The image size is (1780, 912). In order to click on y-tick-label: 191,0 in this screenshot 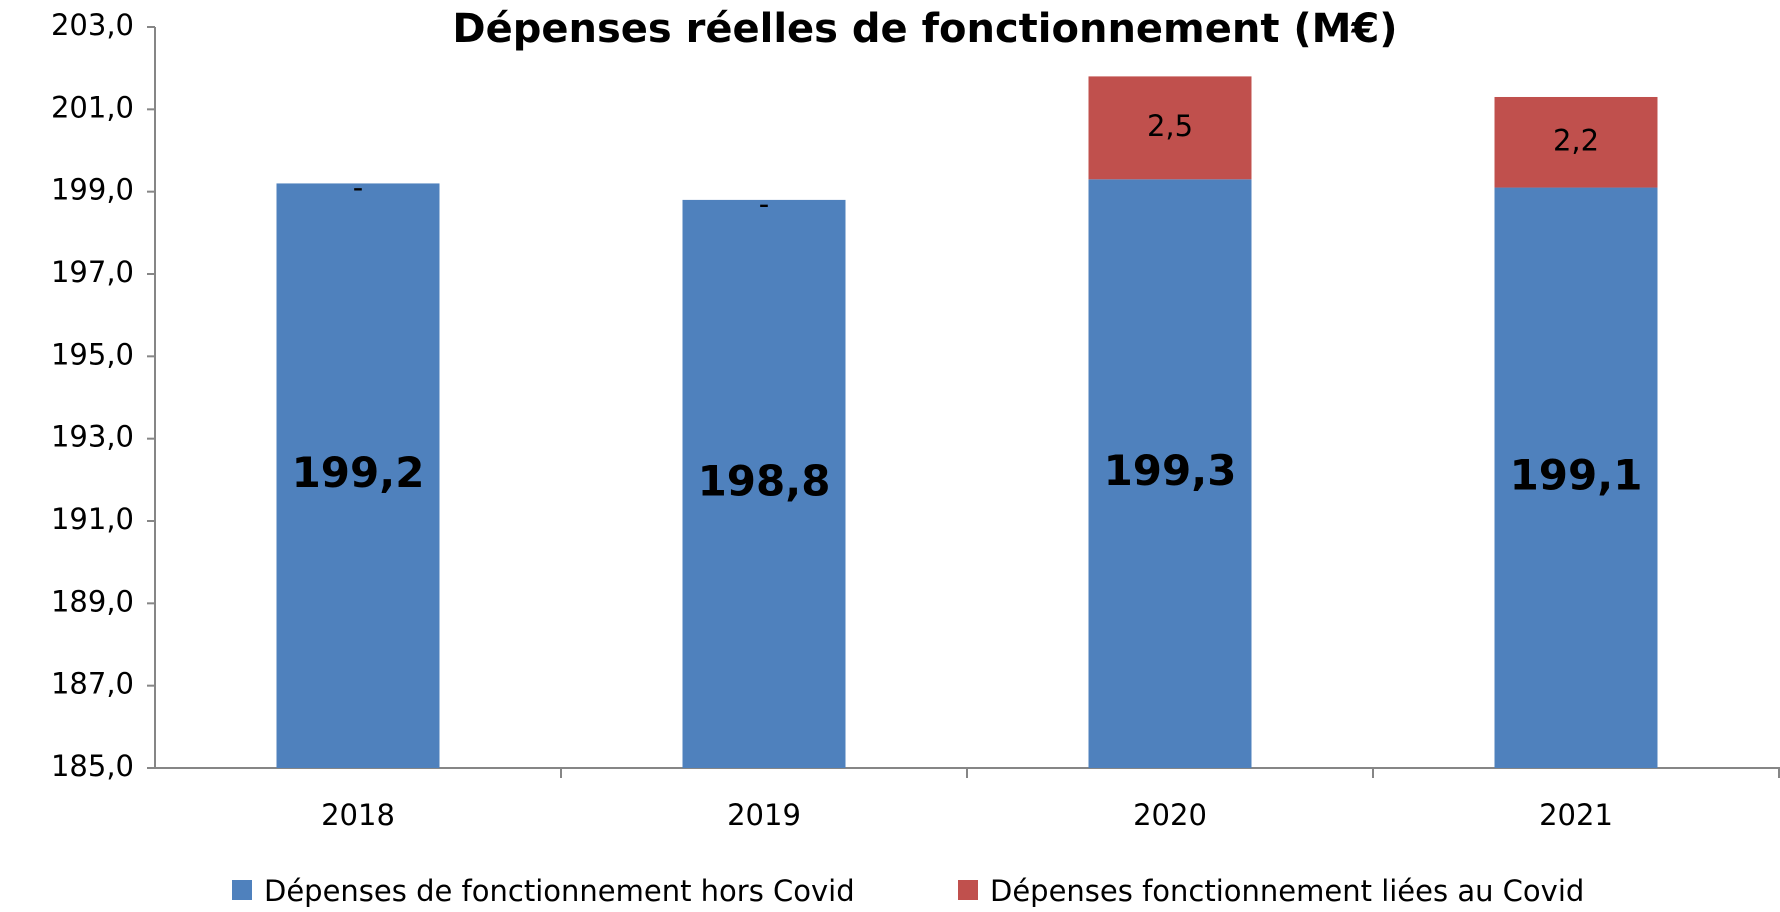, I will do `click(92, 519)`.